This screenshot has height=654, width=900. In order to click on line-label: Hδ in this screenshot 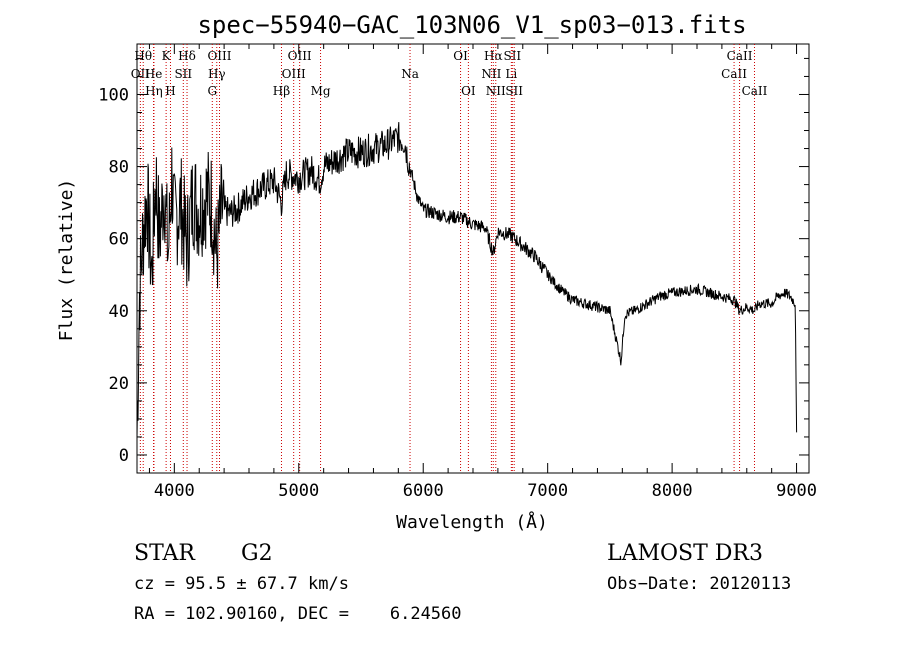, I will do `click(187, 56)`.